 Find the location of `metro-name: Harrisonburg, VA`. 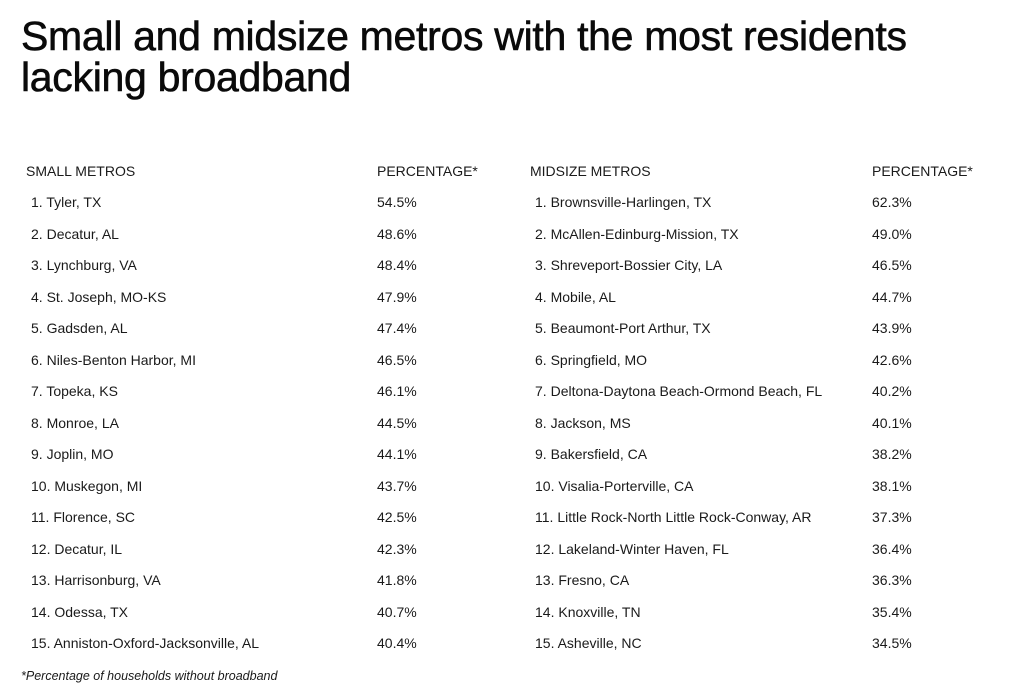

metro-name: Harrisonburg, VA is located at coordinates (107, 580).